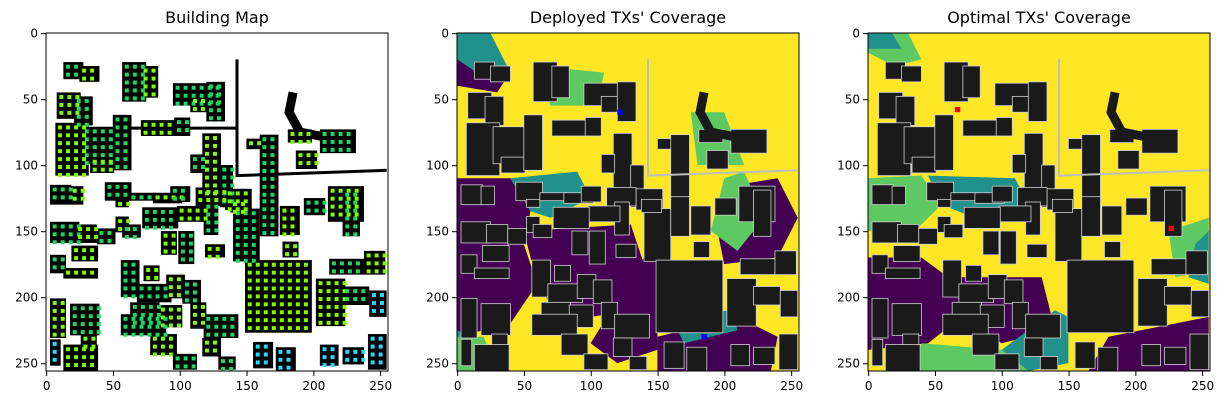 The image size is (1224, 407). What do you see at coordinates (730, 117) in the screenshot?
I see `curved-building` at bounding box center [730, 117].